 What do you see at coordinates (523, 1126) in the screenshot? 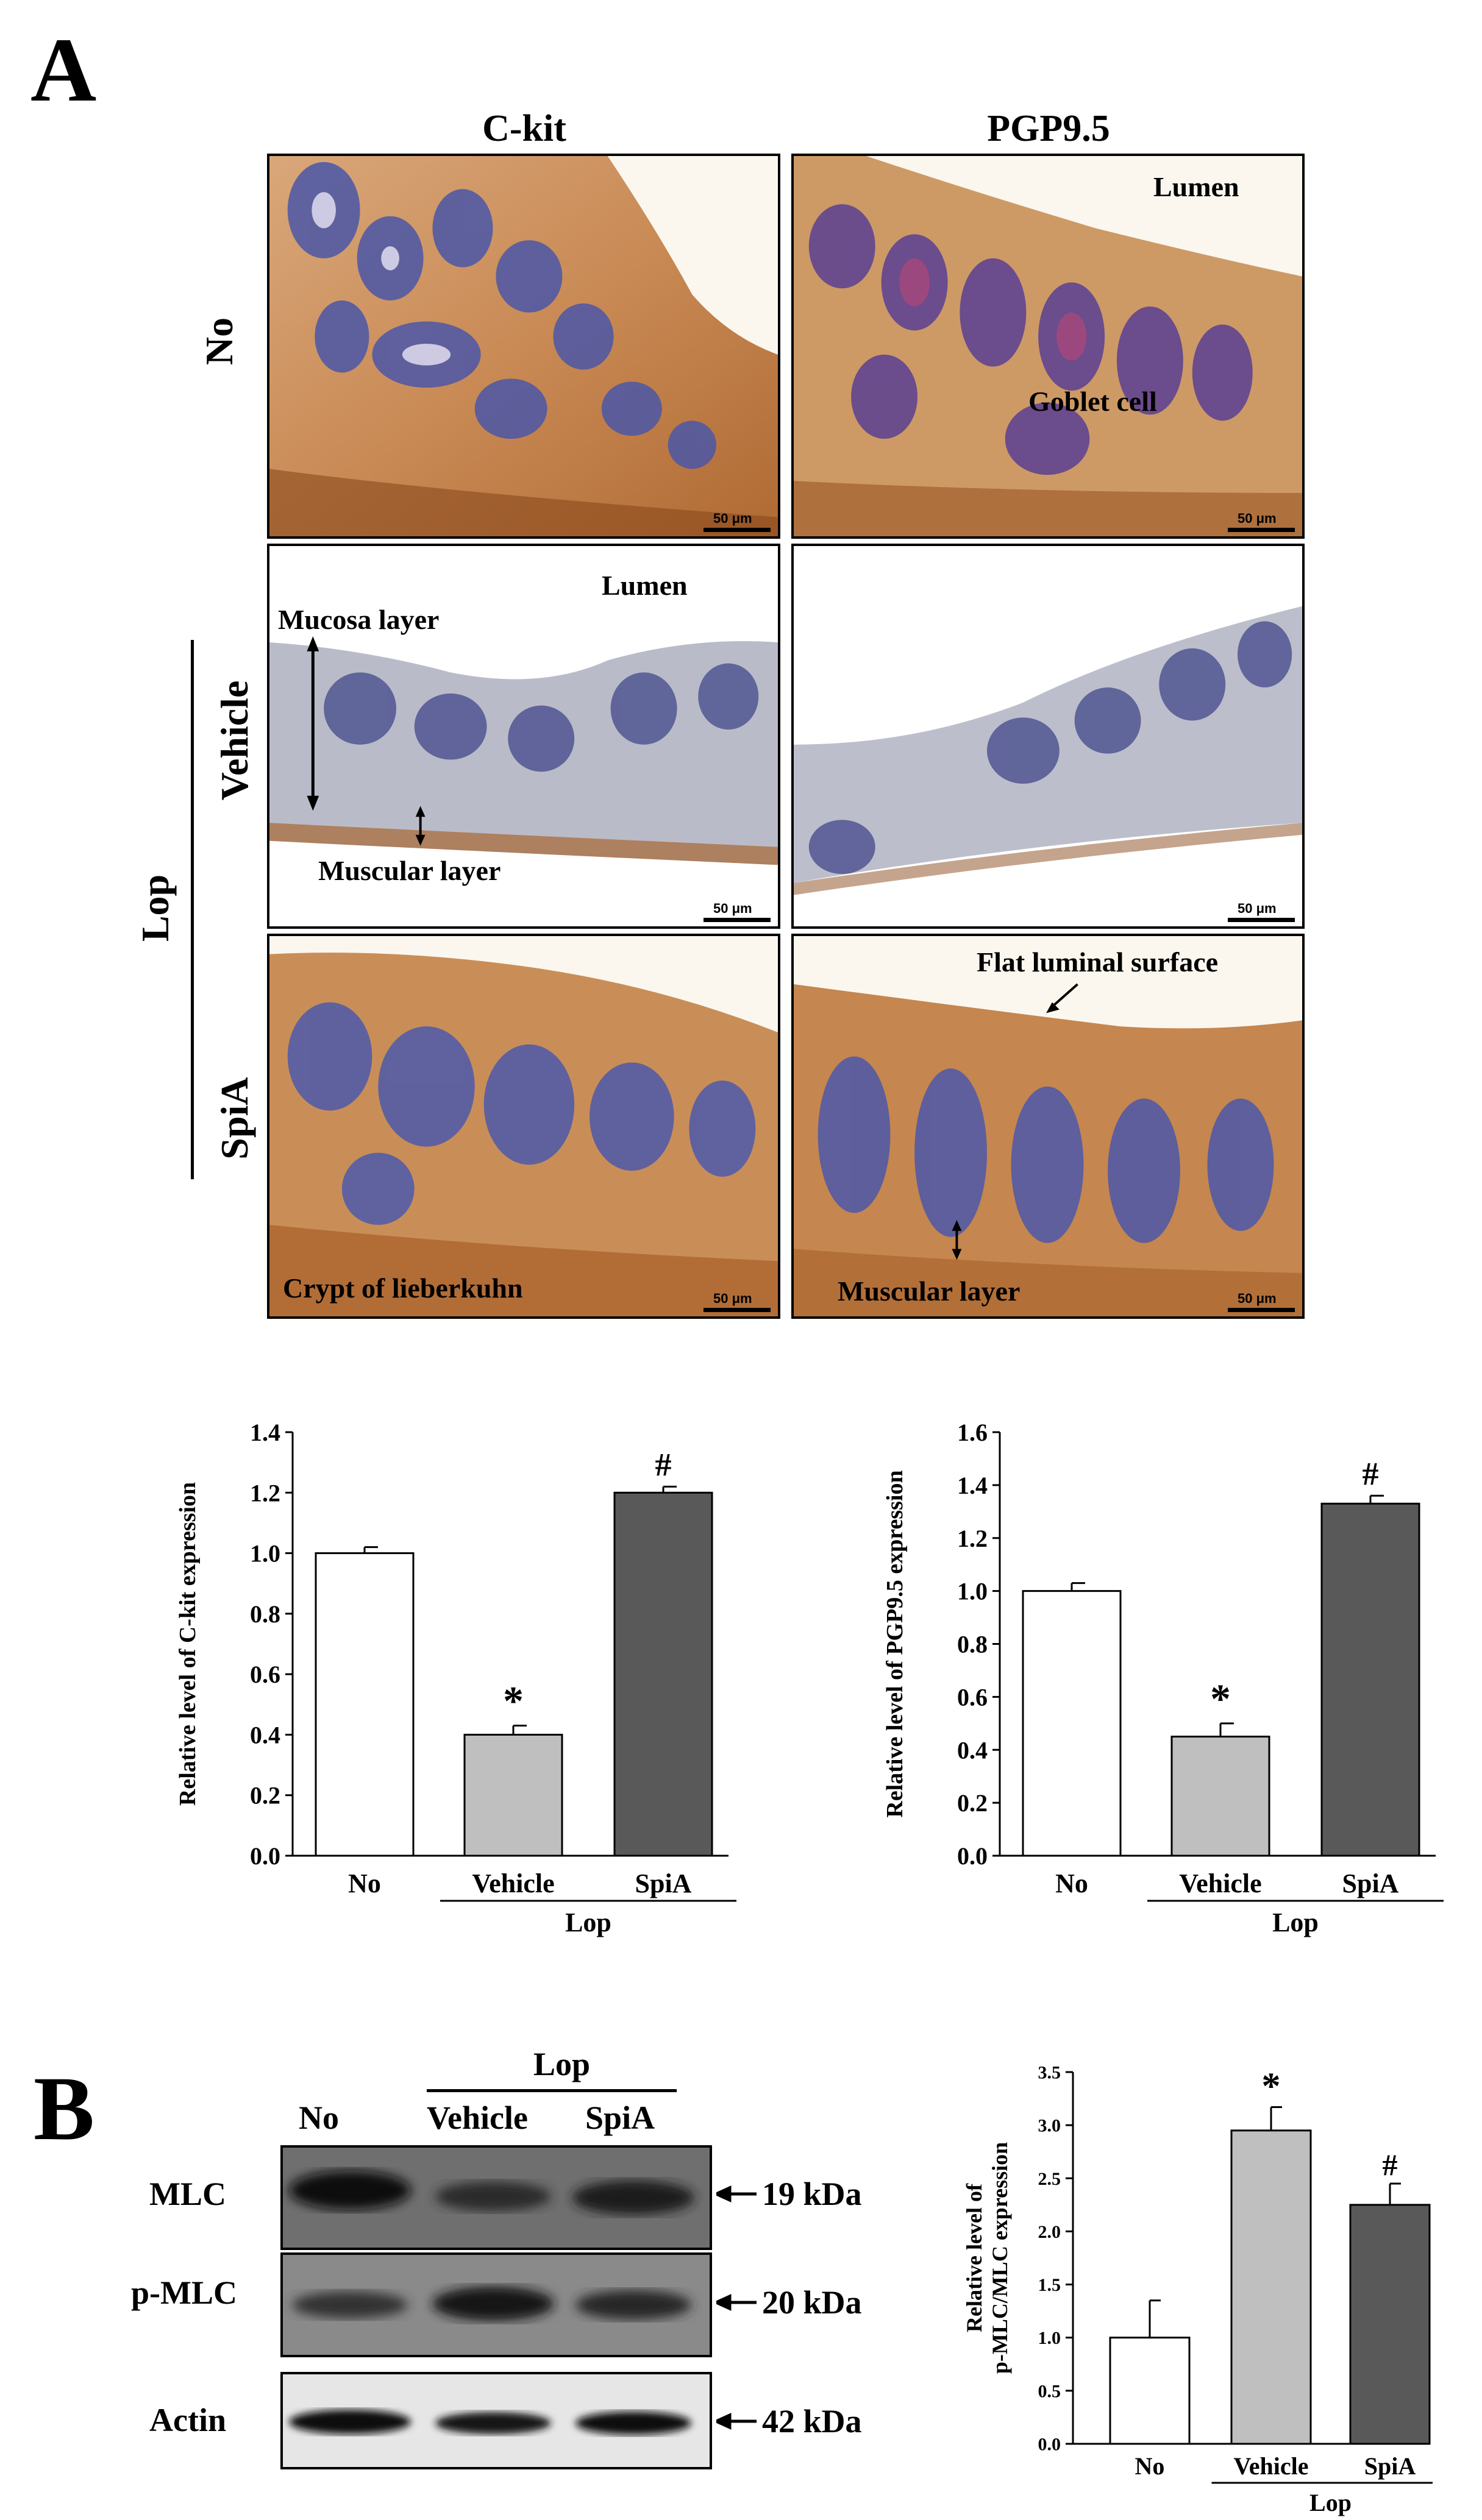
I see `micrograph-spia-ckit: Crypt of lieberkuhn 50 μm` at bounding box center [523, 1126].